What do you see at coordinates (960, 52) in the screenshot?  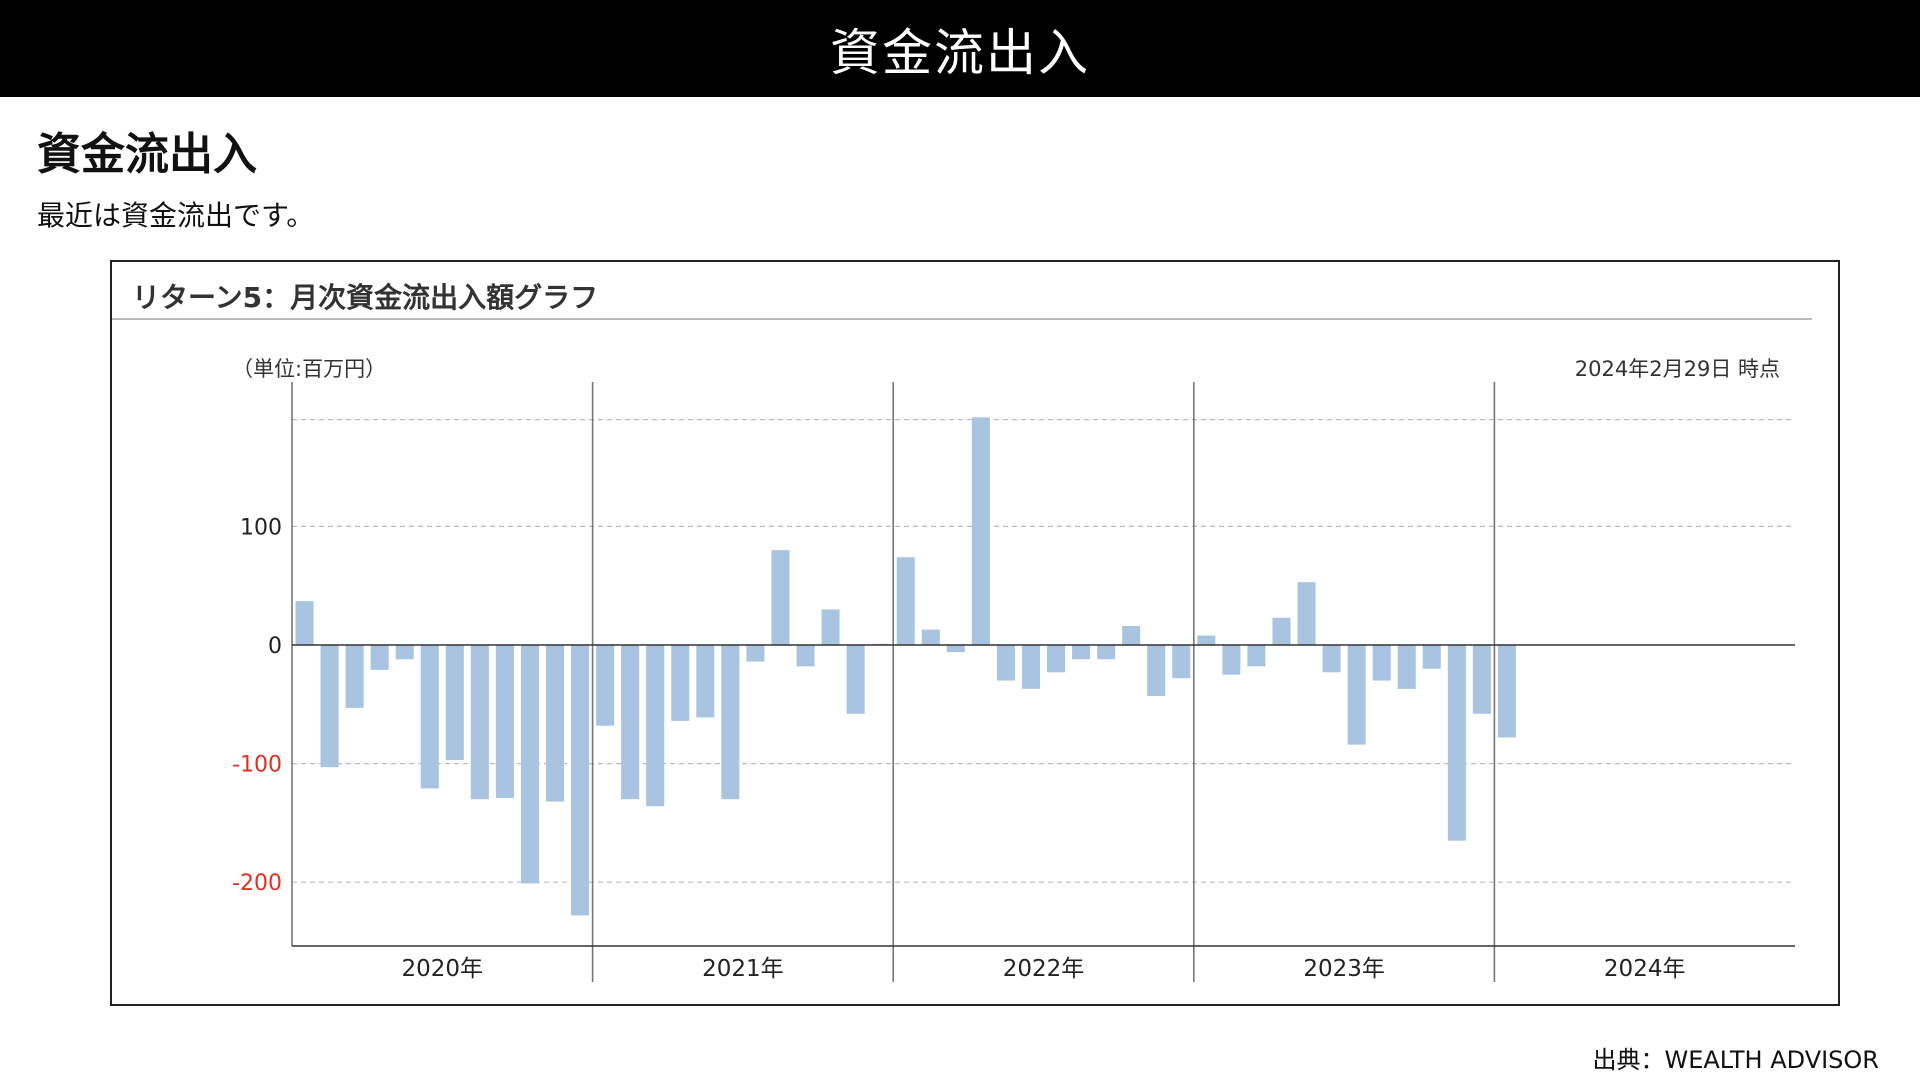 I see `banner-title: 資金流出入` at bounding box center [960, 52].